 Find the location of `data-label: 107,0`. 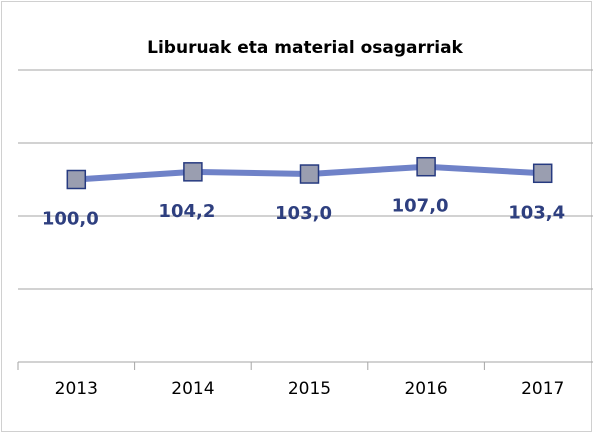

data-label: 107,0 is located at coordinates (420, 206).